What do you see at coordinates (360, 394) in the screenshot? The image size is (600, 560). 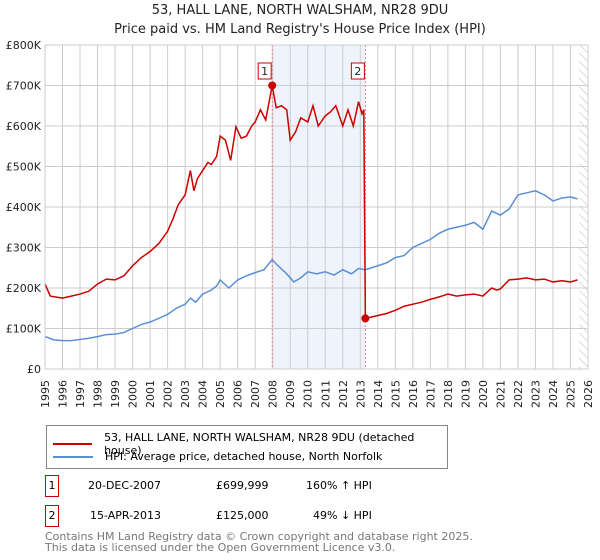 I see `x-tick-label: 2013` at bounding box center [360, 394].